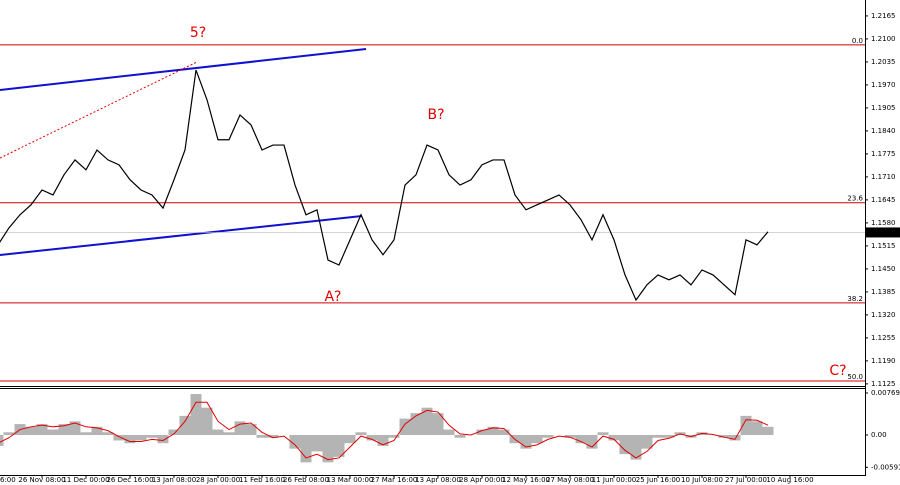  What do you see at coordinates (658, 480) in the screenshot?
I see `x-tick-label: 25 Jun 16:00` at bounding box center [658, 480].